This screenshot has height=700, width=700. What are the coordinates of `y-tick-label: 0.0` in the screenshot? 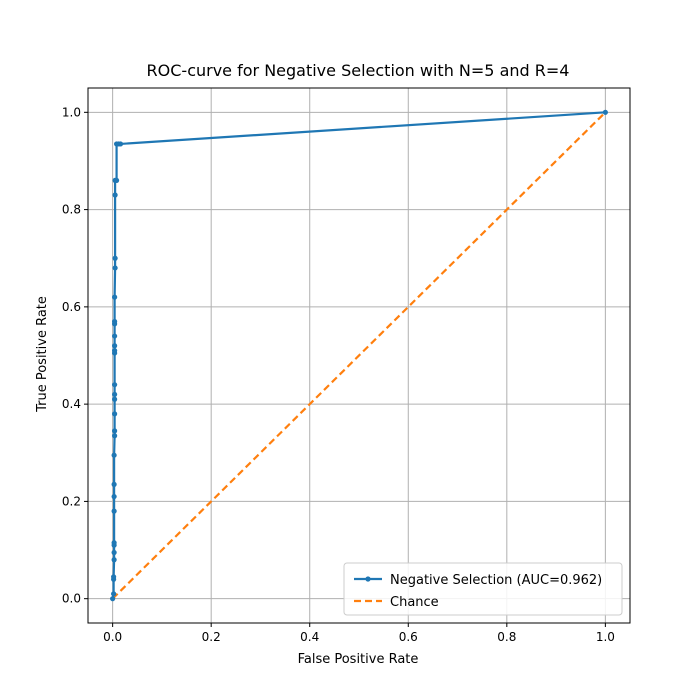 It's located at (71, 599).